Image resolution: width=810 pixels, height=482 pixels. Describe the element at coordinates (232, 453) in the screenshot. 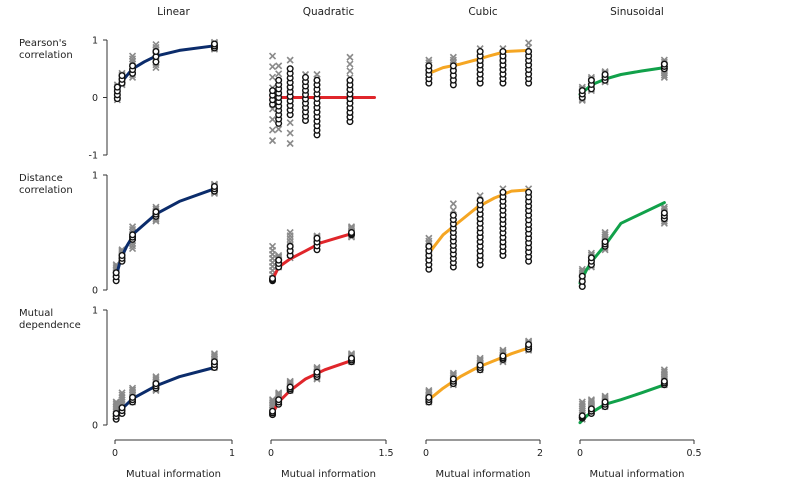

I see `x-tick-label-0-1: 1` at that location.